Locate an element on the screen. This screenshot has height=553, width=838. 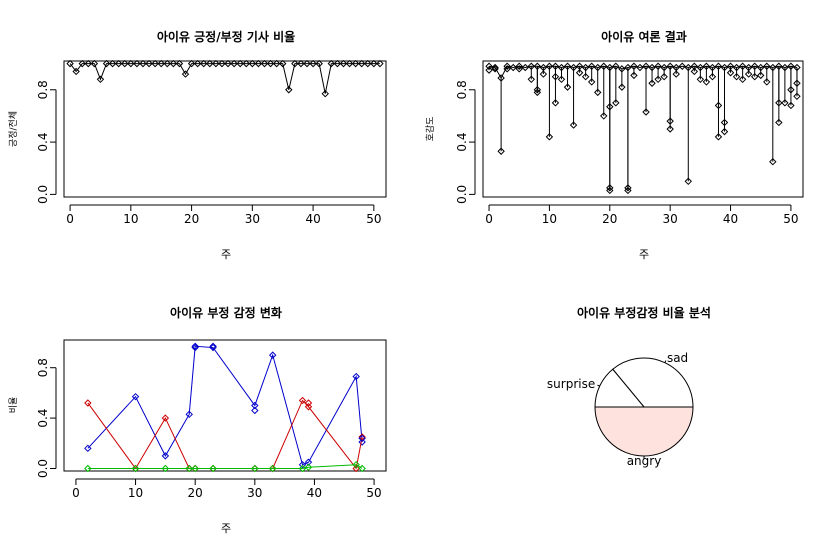
panel-negative-ratio-pie: 아이유 부정감정 비율 분석 sad surprise angry is located at coordinates (629, 386).